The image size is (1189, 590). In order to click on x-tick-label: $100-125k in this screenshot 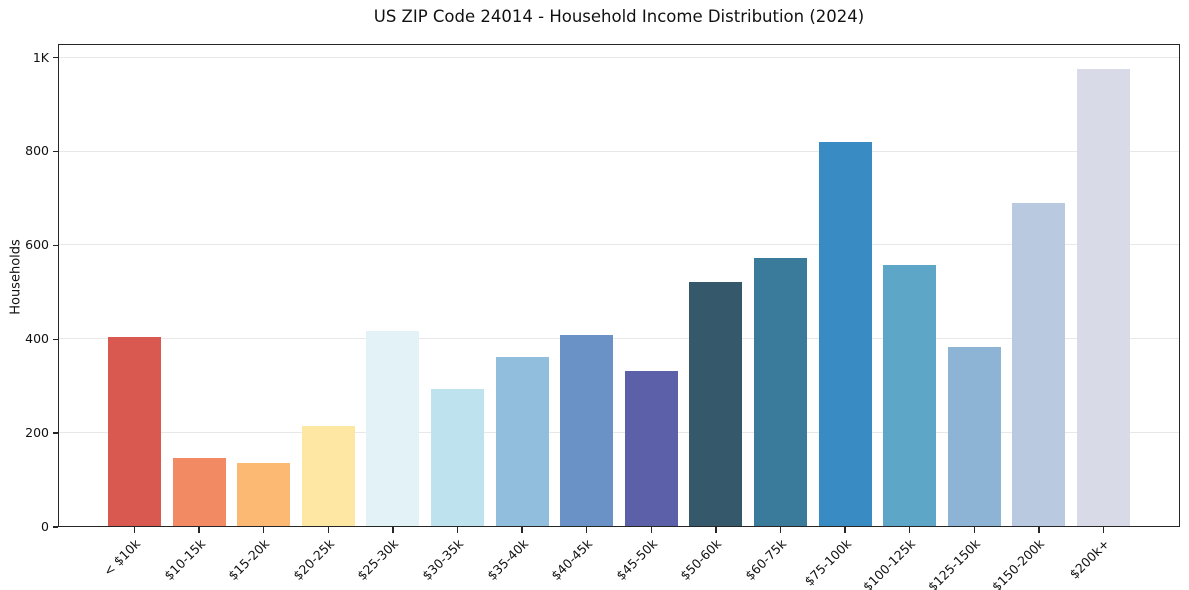, I will do `click(889, 563)`.